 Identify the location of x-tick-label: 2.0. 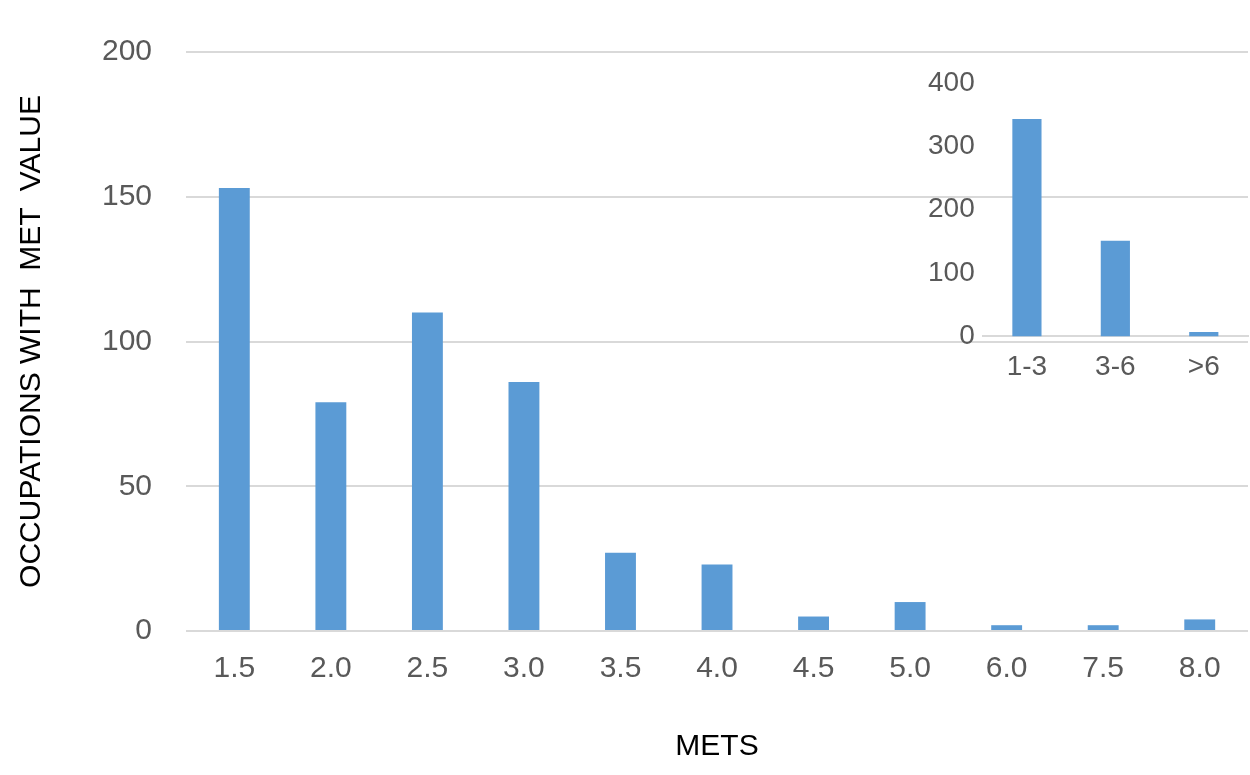
(331, 667).